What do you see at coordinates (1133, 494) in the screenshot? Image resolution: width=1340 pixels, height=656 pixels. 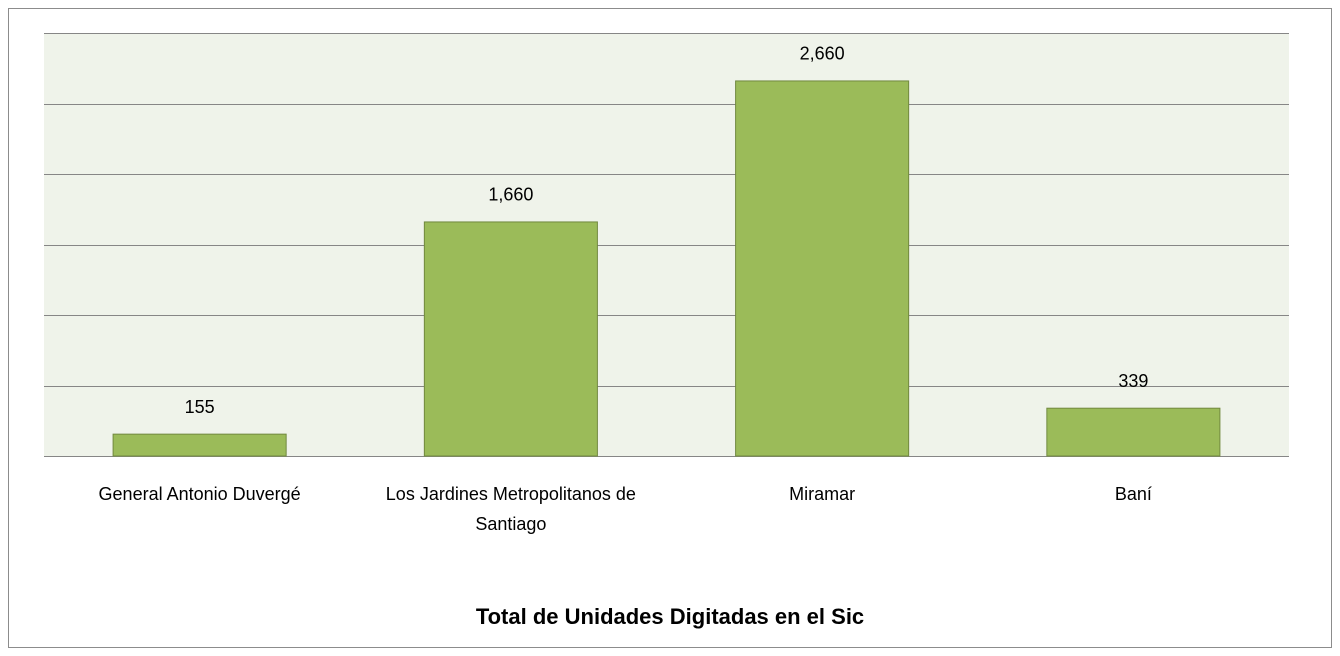 I see `x-tick-label: Baní` at bounding box center [1133, 494].